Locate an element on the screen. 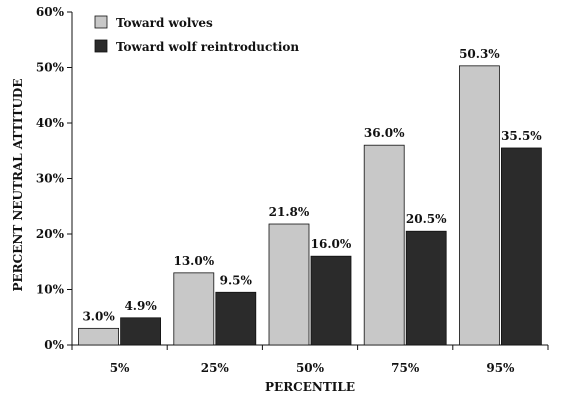 Image resolution: width=567 pixels, height=398 pixels. x-axis-title: PERCENTILE is located at coordinates (310, 387).